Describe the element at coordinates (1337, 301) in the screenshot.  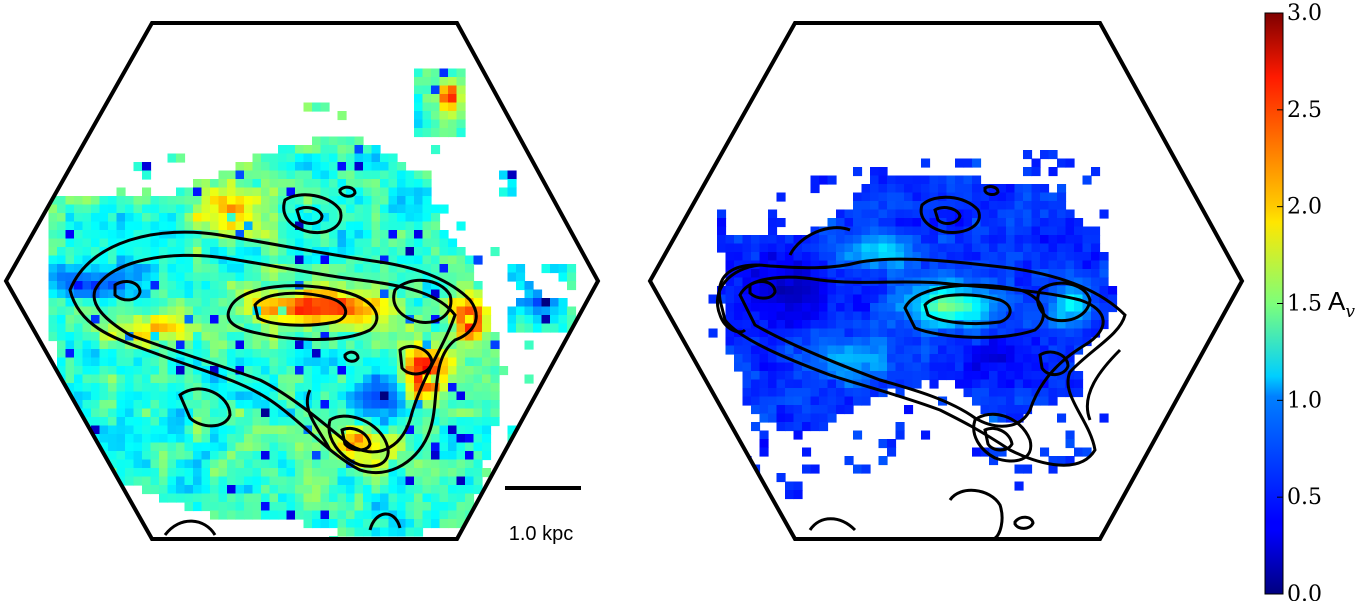
I see `colorbar-label-main: A` at that location.